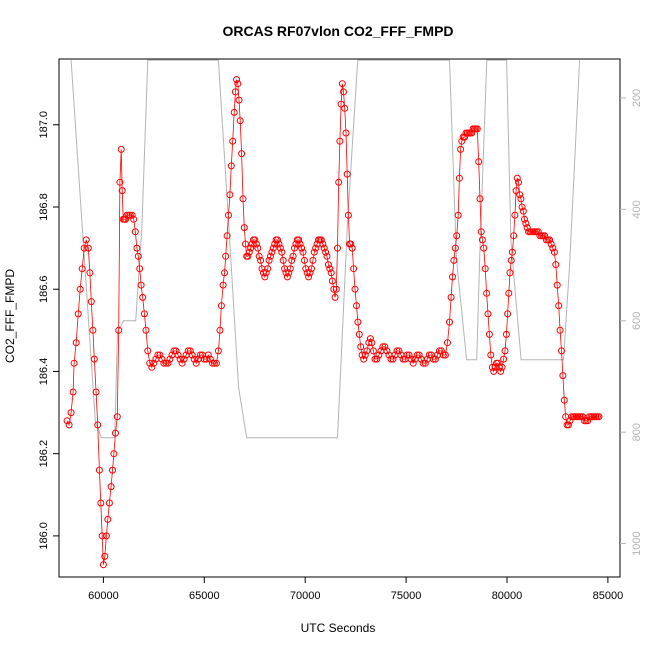  I want to click on x-axis-title: UTC Seconds, so click(338, 628).